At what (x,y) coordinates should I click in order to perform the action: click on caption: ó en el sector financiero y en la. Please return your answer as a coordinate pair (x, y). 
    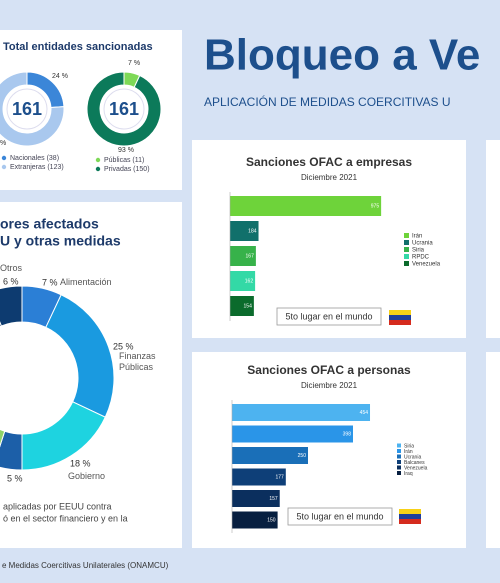
    Looking at the image, I should click on (65, 518).